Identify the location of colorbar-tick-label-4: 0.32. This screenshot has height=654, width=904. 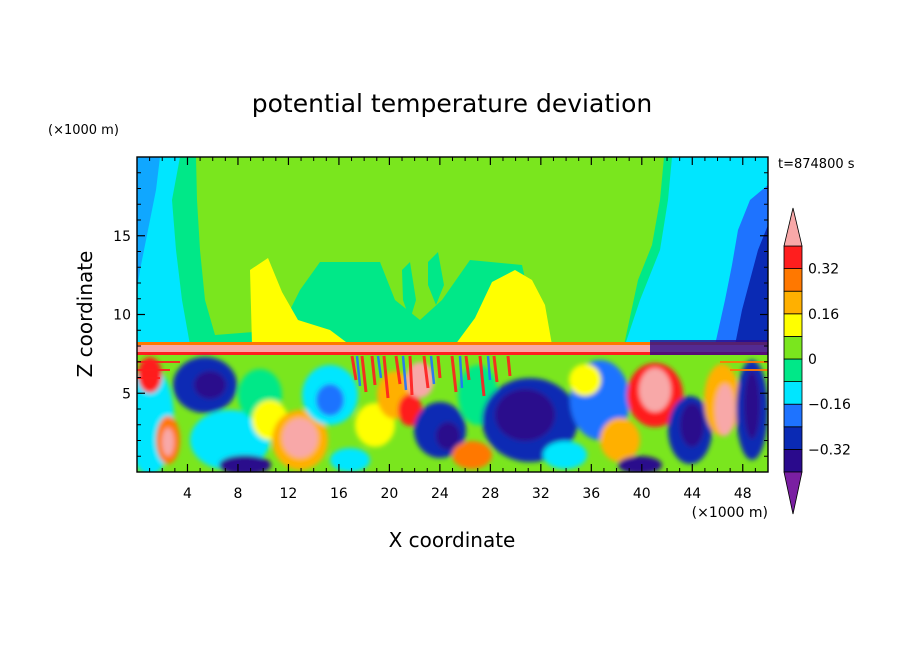
(823, 270).